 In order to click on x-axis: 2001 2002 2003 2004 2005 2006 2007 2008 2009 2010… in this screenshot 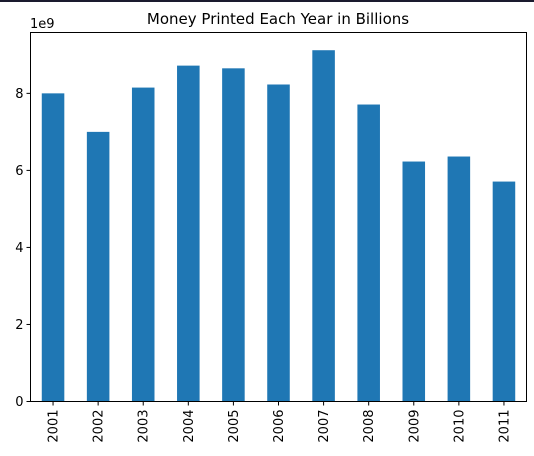, I will do `click(279, 422)`.